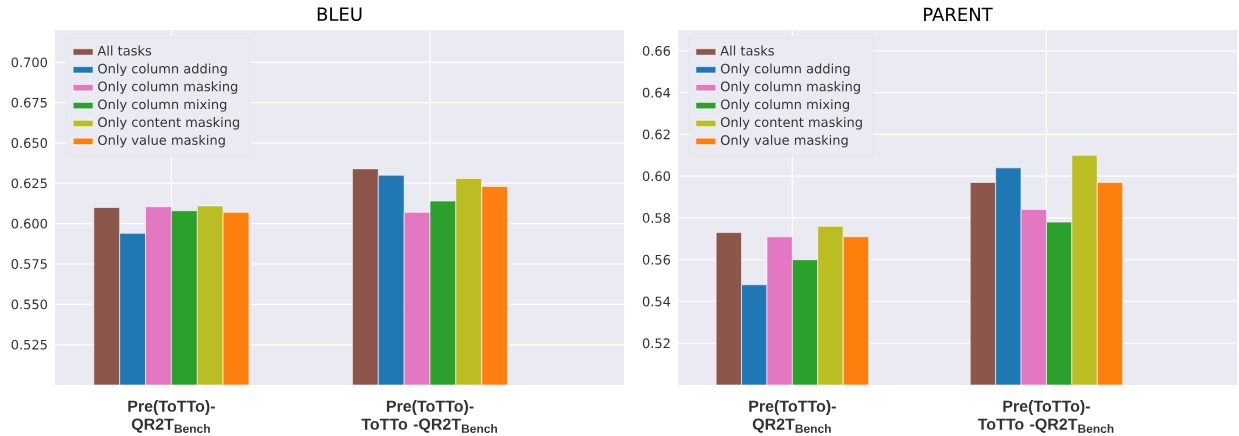  Describe the element at coordinates (29, 223) in the screenshot. I see `y-tick-label: 0.600` at that location.